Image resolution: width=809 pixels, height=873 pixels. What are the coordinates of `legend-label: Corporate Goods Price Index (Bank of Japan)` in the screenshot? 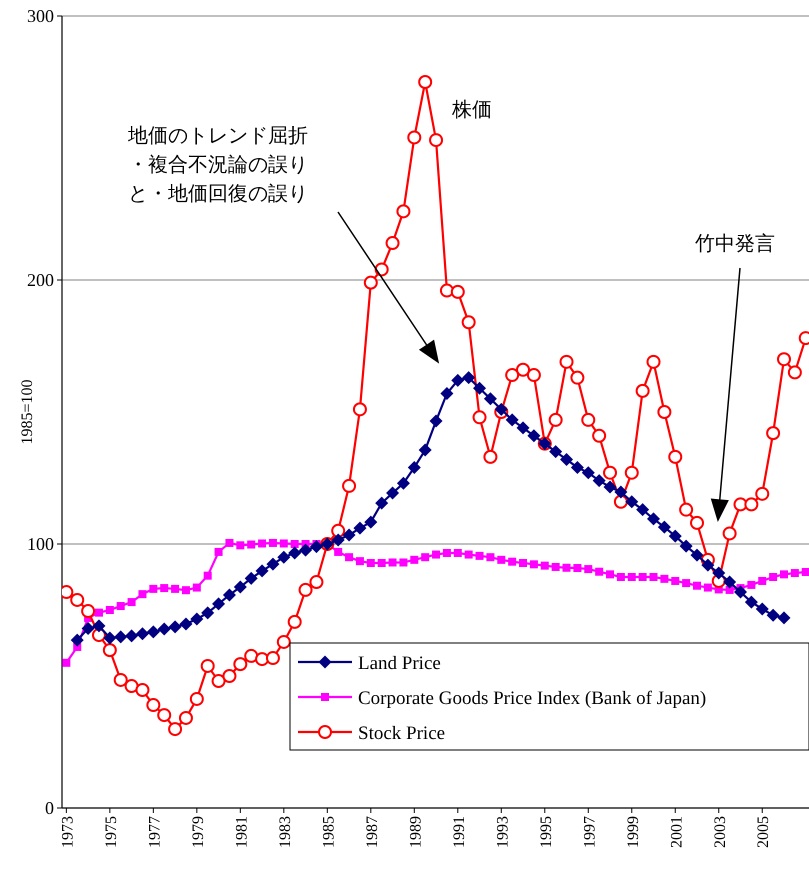 It's located at (532, 698).